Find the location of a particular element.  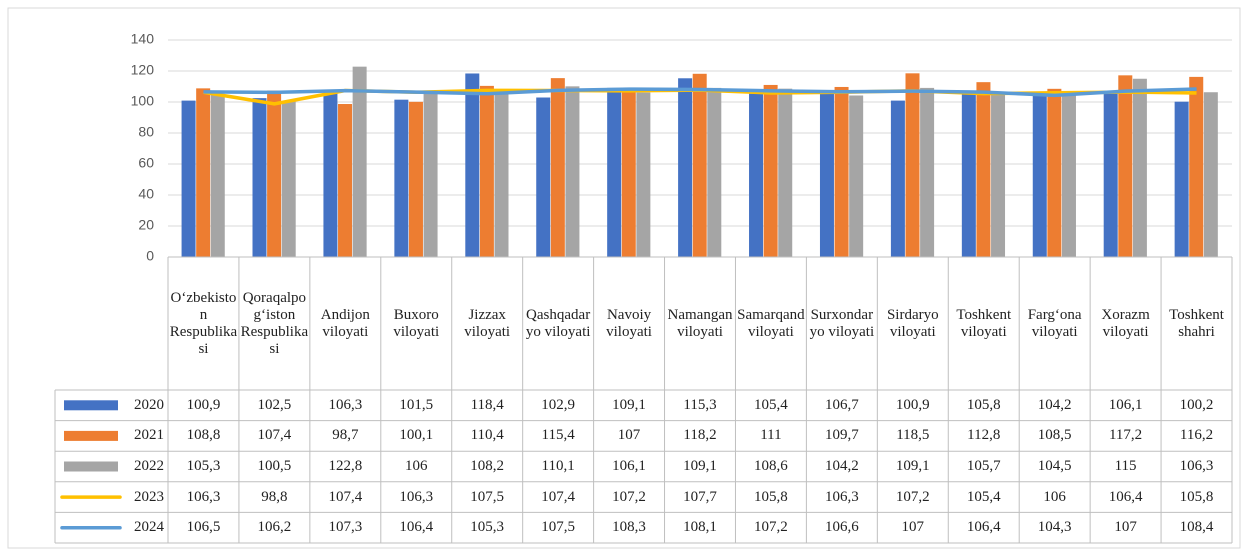

data-label: 115,3 is located at coordinates (700, 405).